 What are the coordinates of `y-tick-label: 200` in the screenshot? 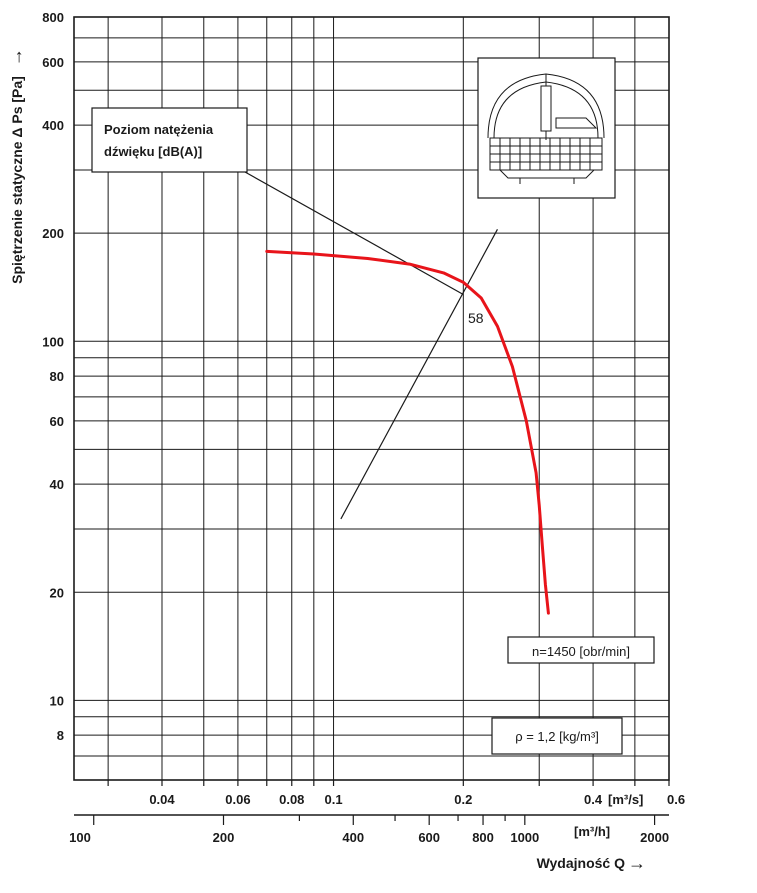 It's located at (53, 233).